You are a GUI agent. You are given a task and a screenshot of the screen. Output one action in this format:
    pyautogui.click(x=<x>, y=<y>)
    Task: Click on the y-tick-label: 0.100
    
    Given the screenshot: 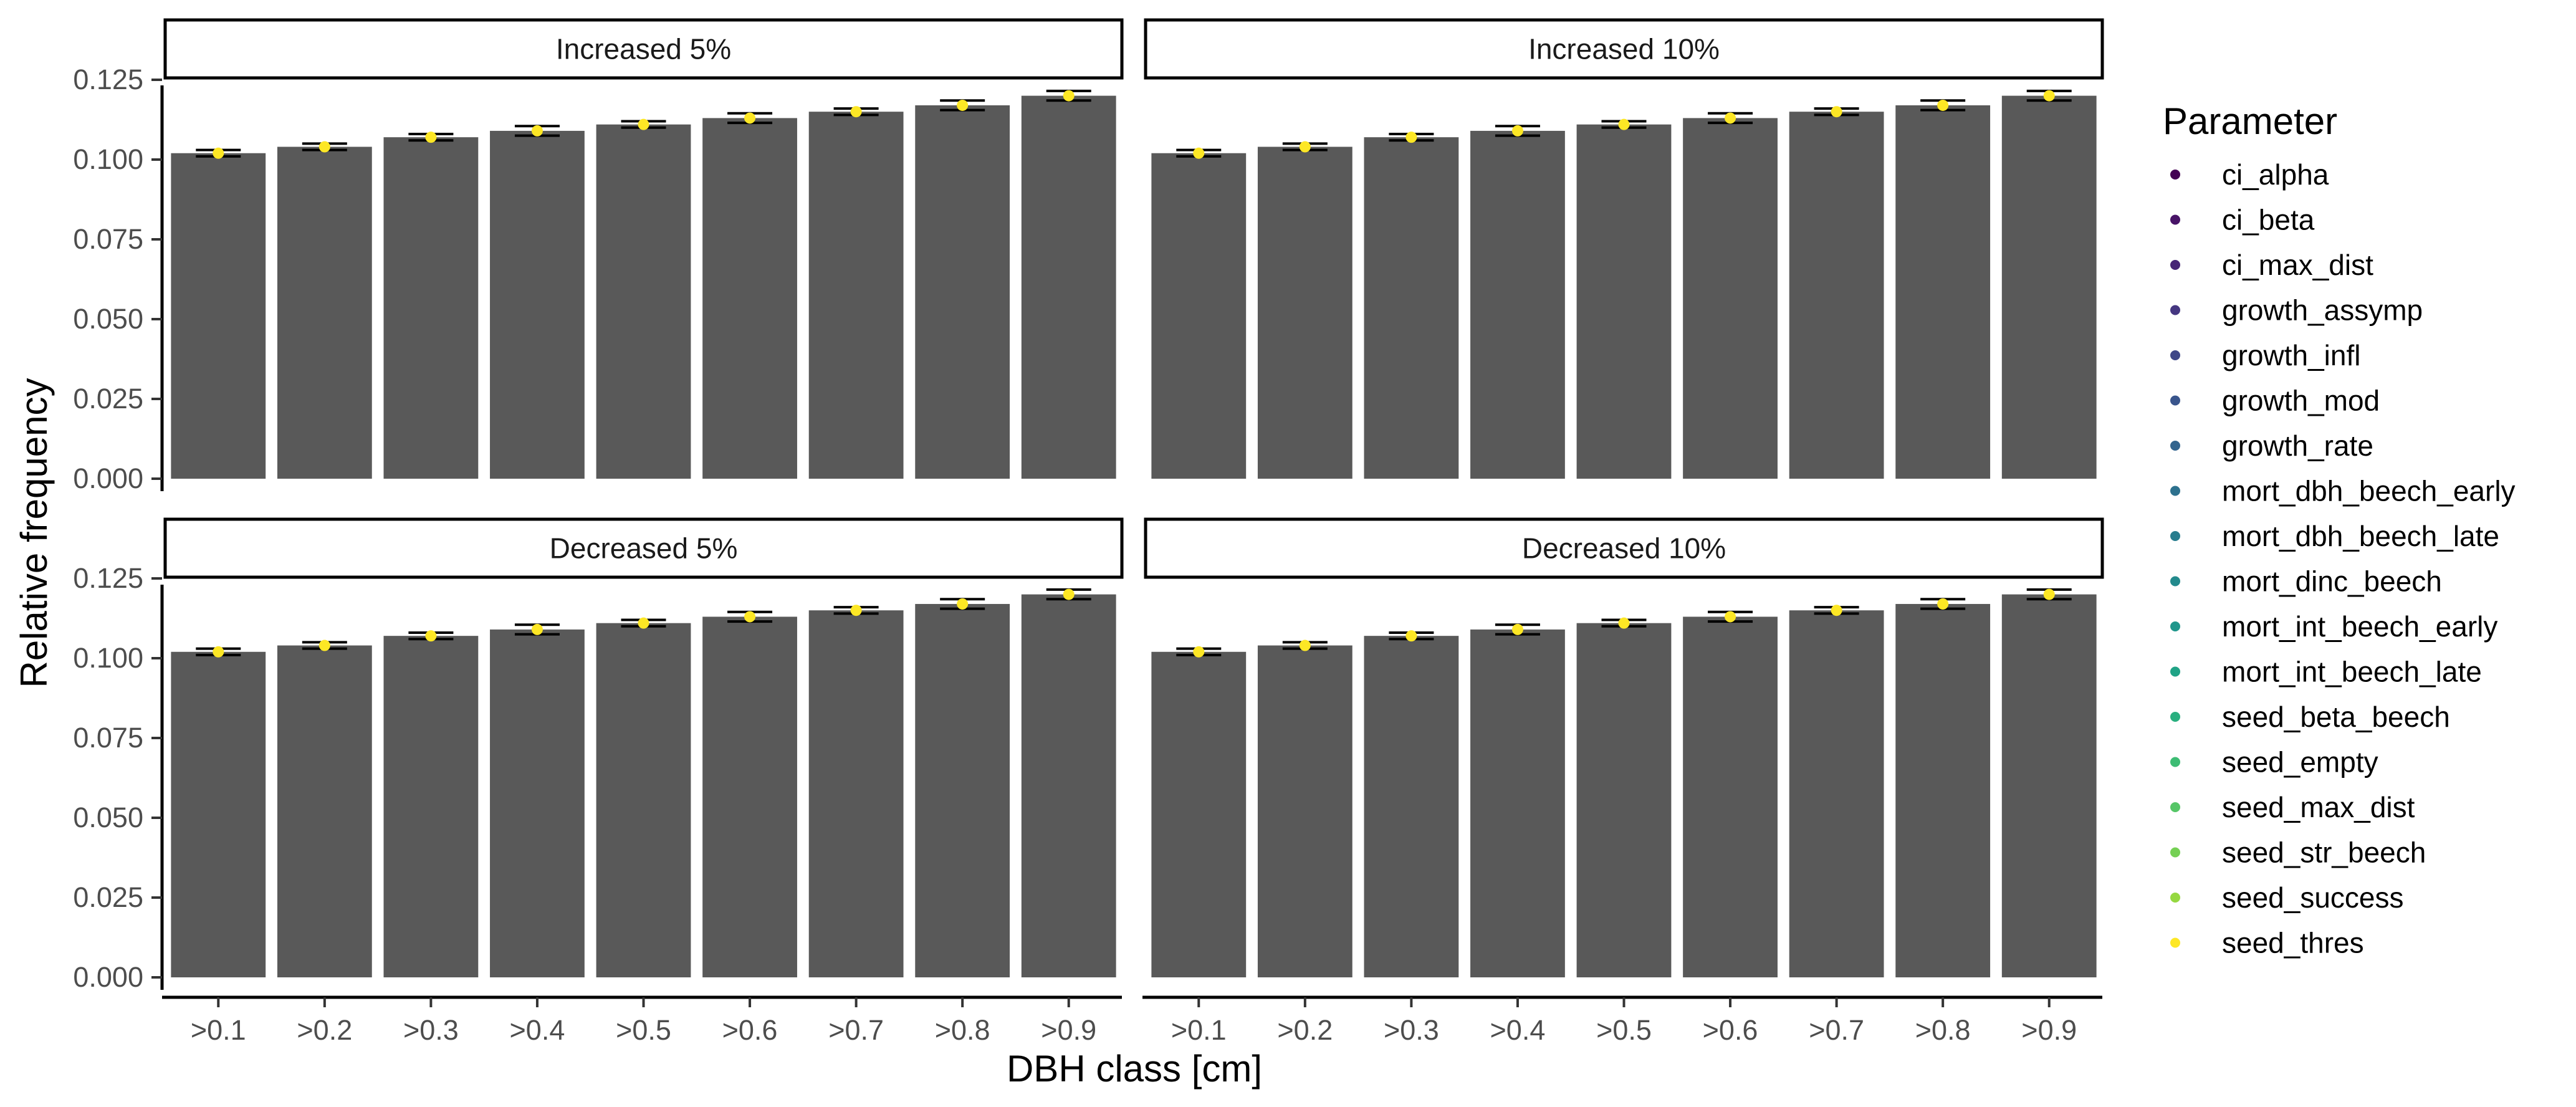 What is the action you would take?
    pyautogui.click(x=108, y=159)
    